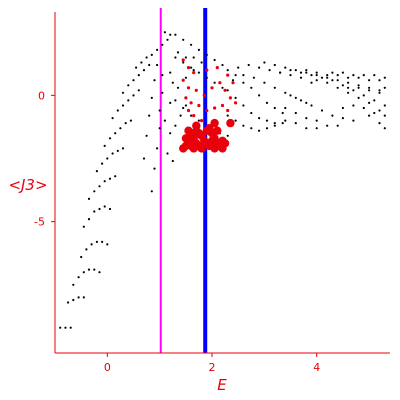  Describe the element at coordinates (316, 367) in the screenshot. I see `x-tick-label: 4` at that location.